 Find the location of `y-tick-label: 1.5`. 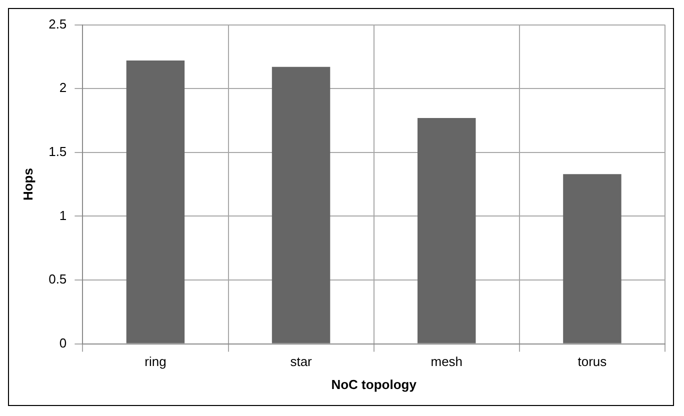

y-tick-label: 1.5 is located at coordinates (57, 151).